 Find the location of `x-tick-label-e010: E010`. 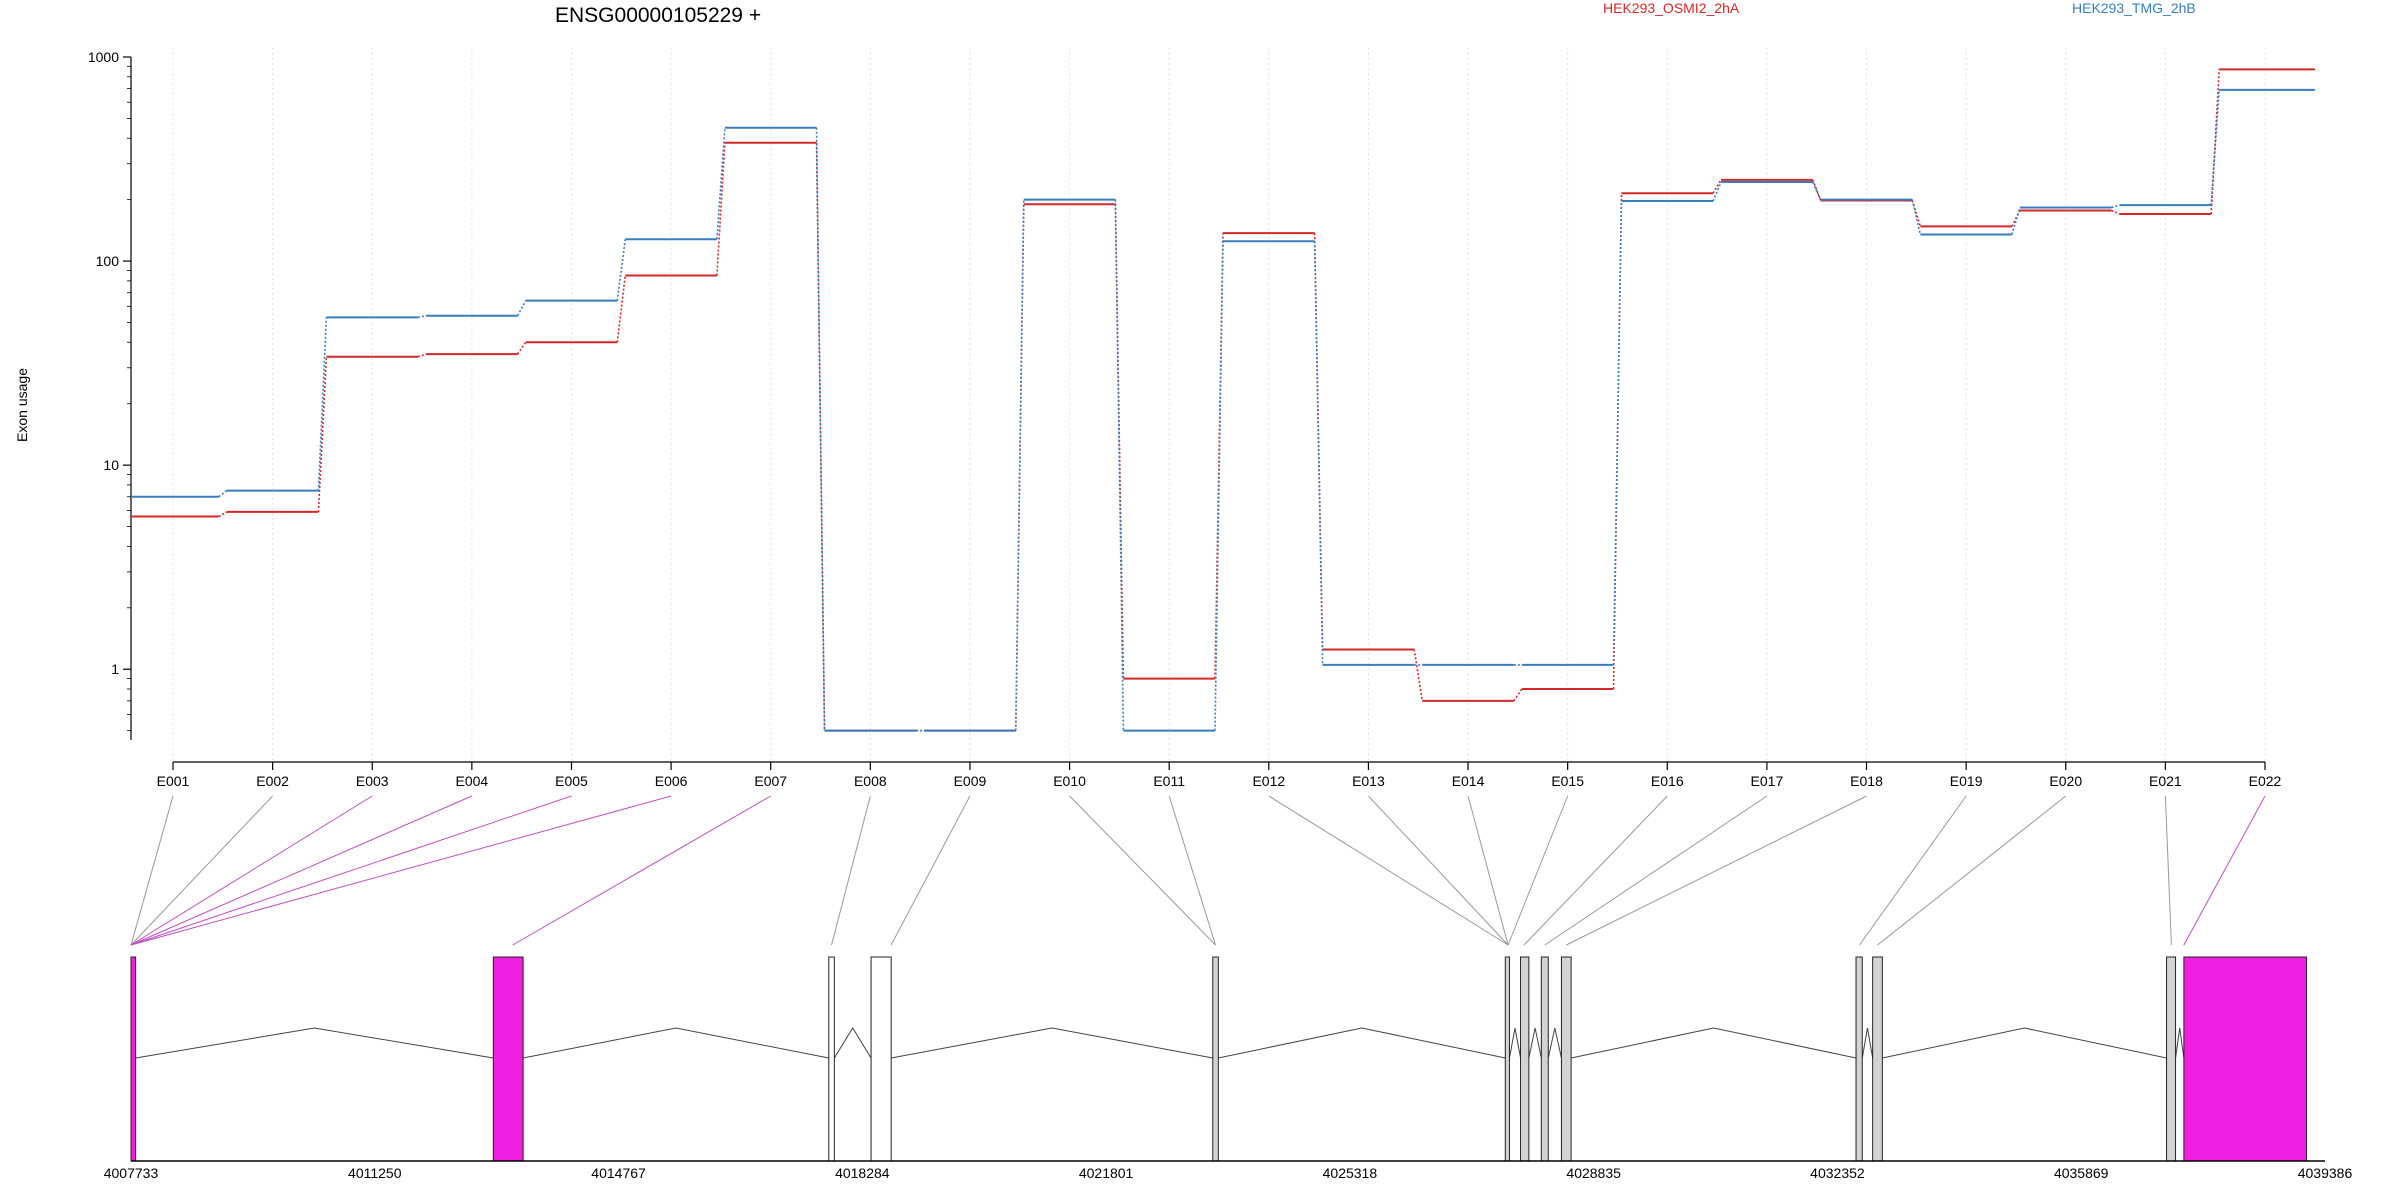

x-tick-label-e010: E010 is located at coordinates (1069, 781).